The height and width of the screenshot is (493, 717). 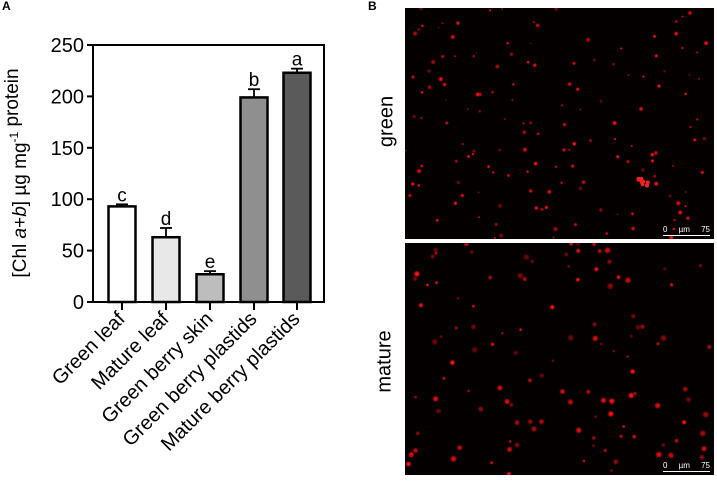 I want to click on significance-letter: d, so click(x=166, y=219).